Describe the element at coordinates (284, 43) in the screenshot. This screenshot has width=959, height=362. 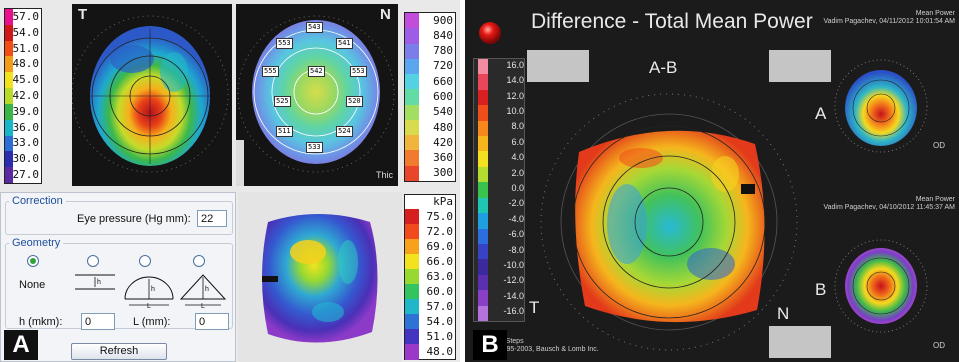
I see `thickness-value: 553` at that location.